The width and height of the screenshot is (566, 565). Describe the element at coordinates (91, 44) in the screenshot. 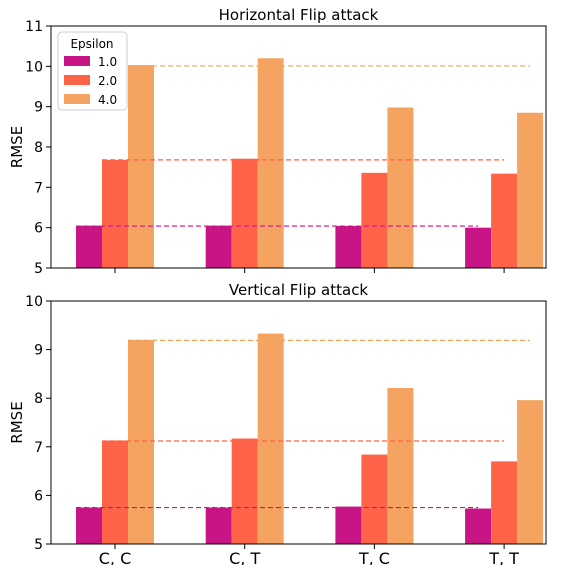

I see `legend-title: Epsilon` at that location.